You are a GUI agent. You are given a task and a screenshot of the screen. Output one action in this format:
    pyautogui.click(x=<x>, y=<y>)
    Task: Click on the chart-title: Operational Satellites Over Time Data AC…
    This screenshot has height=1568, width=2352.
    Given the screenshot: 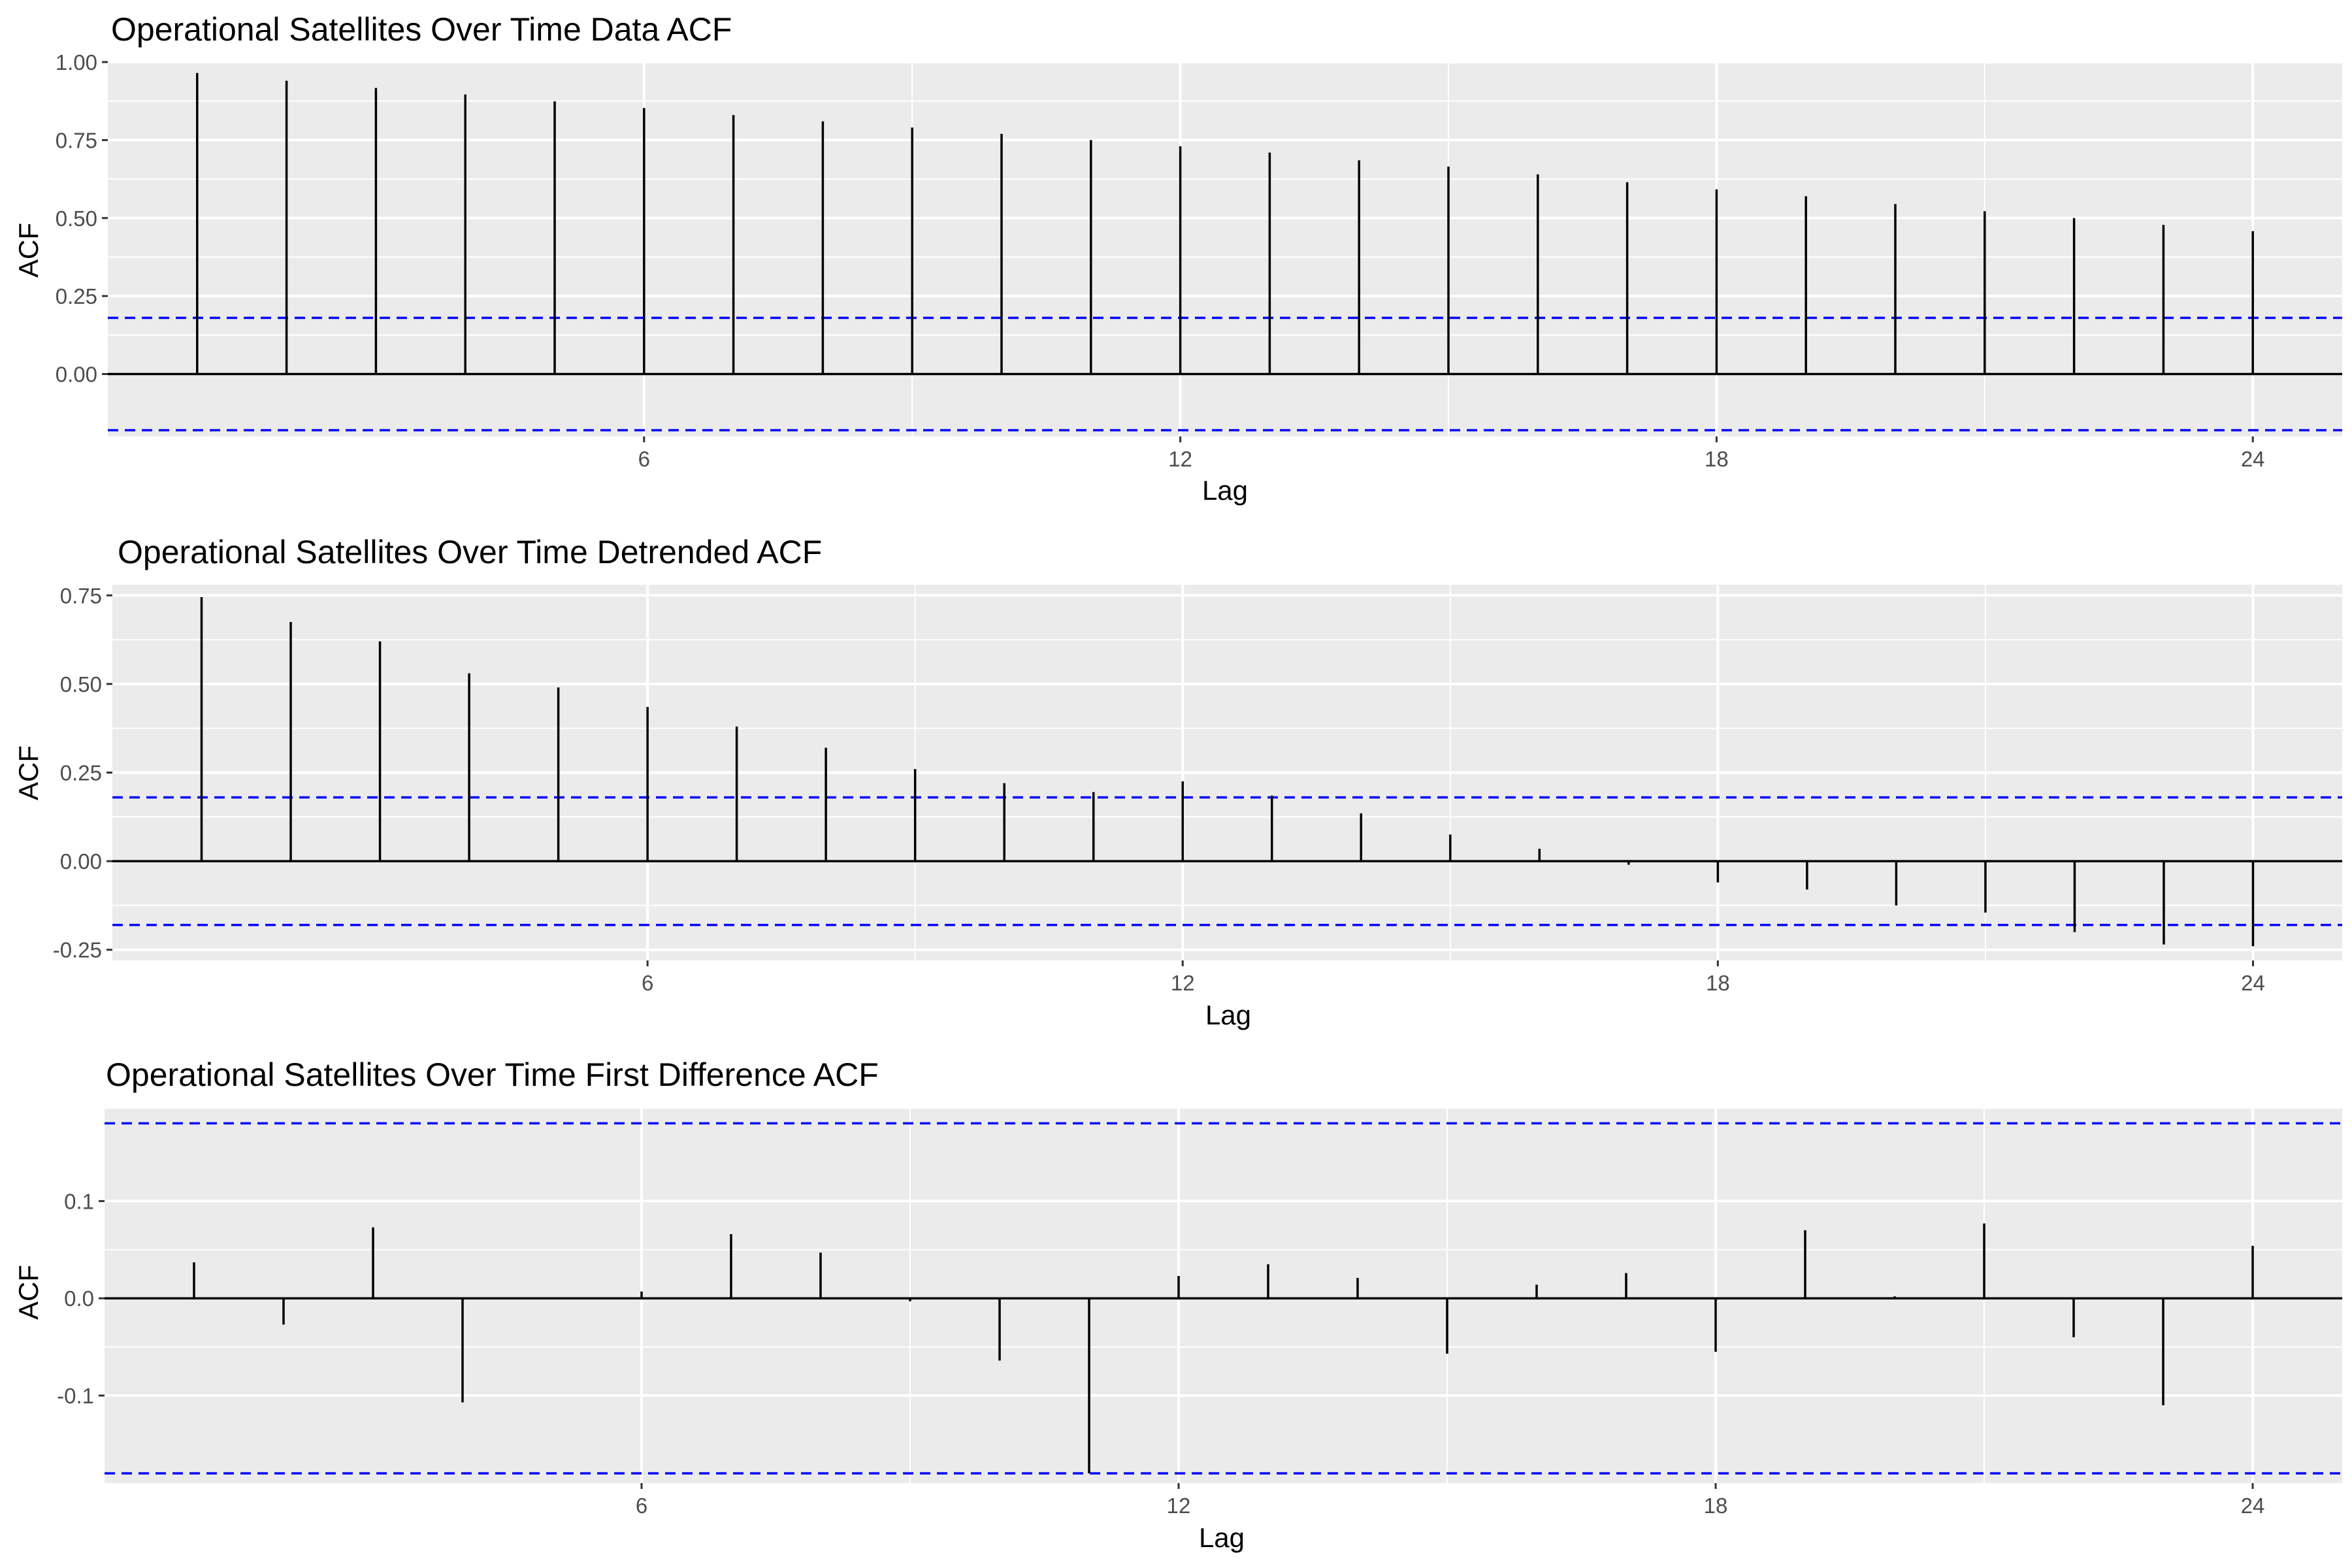 What is the action you would take?
    pyautogui.click(x=421, y=29)
    